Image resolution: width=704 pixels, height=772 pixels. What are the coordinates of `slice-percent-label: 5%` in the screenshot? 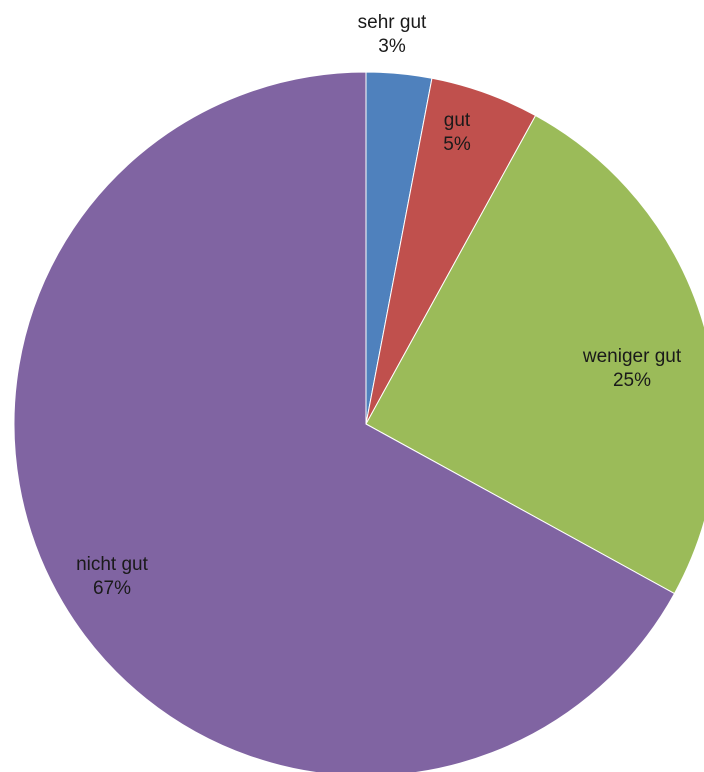 It's located at (457, 144).